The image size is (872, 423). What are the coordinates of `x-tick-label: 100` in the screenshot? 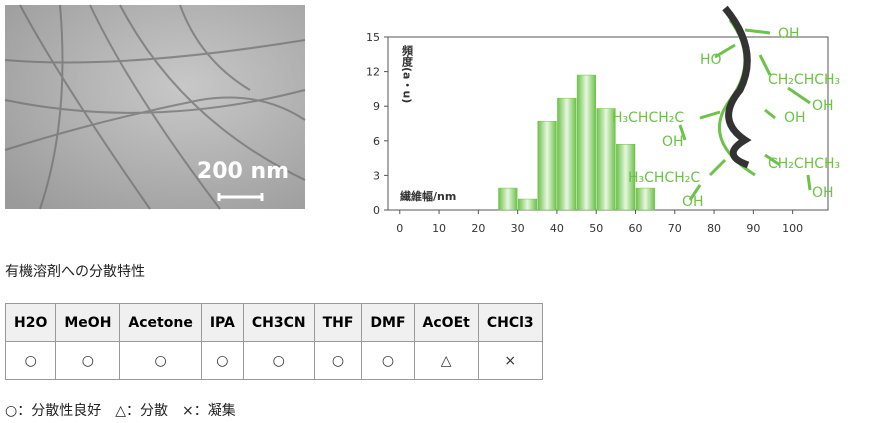 It's located at (792, 228).